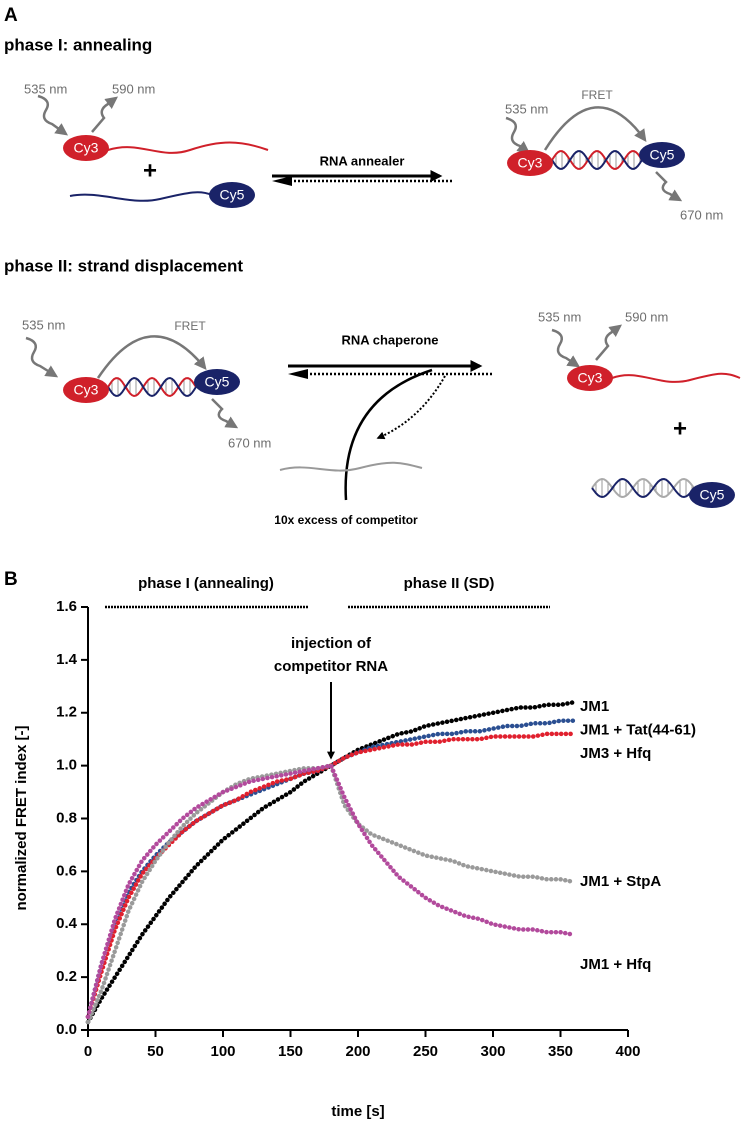  I want to click on arrow-label: RNA chaperone, so click(389, 339).